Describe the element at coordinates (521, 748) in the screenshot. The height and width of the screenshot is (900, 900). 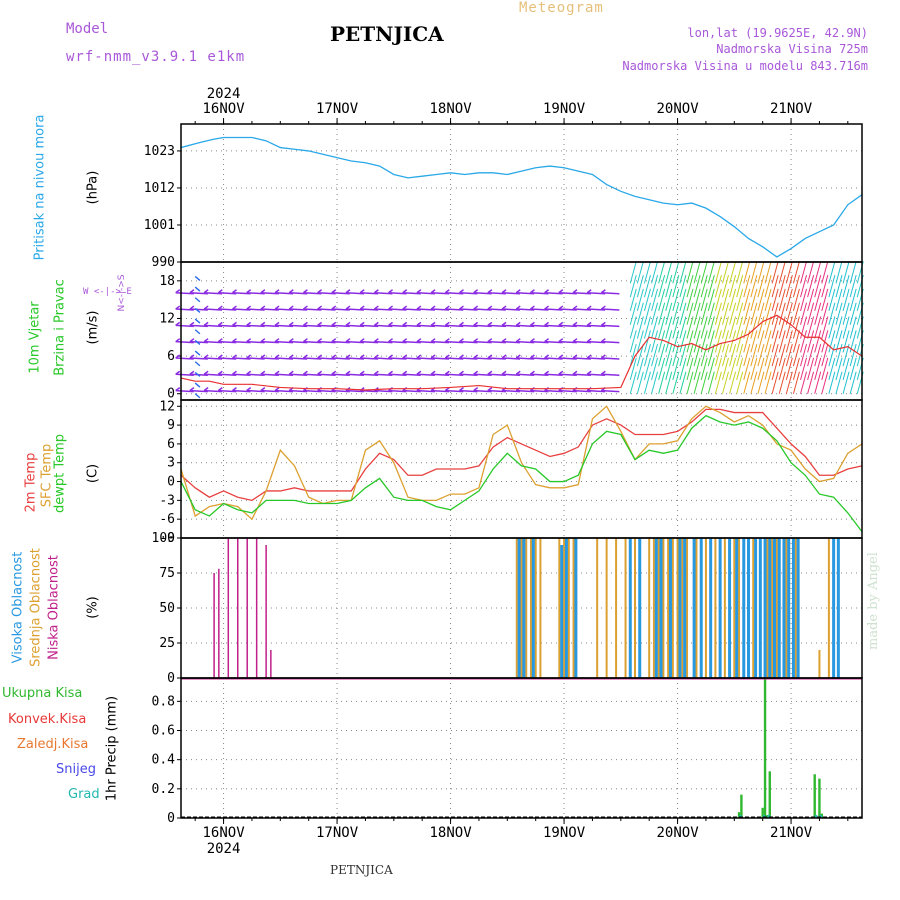
I see `panel-frame` at that location.